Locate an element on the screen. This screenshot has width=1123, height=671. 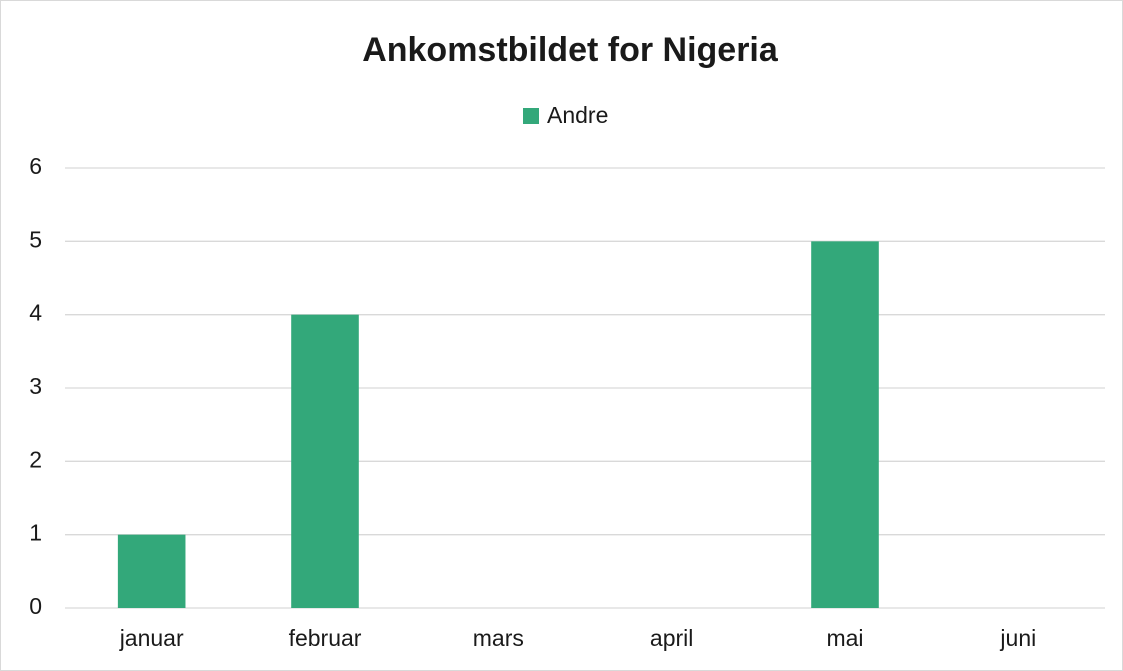
x-tick-label: juni is located at coordinates (1017, 638).